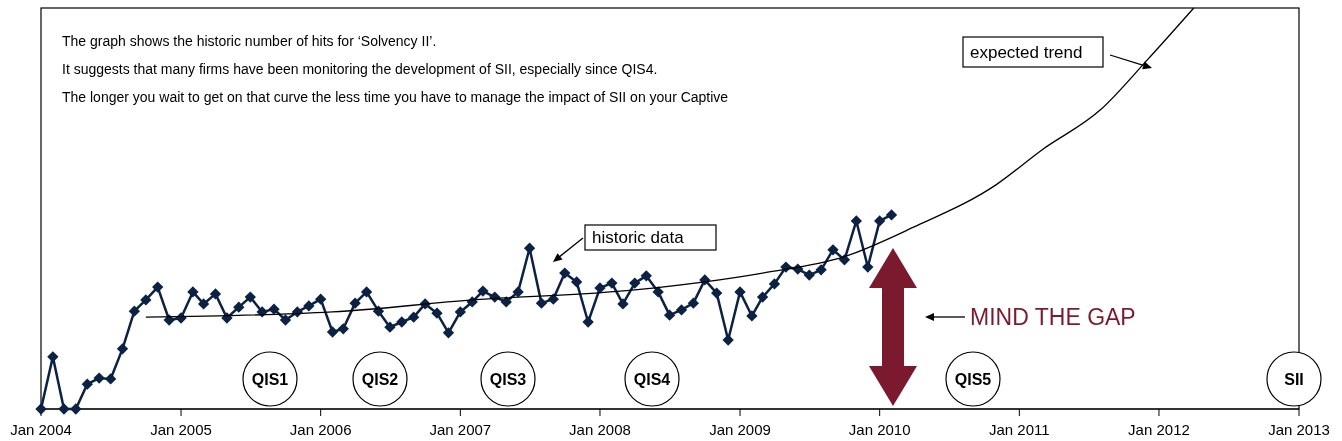  Describe the element at coordinates (1299, 429) in the screenshot. I see `x-tick-label: Jan 2013` at that location.